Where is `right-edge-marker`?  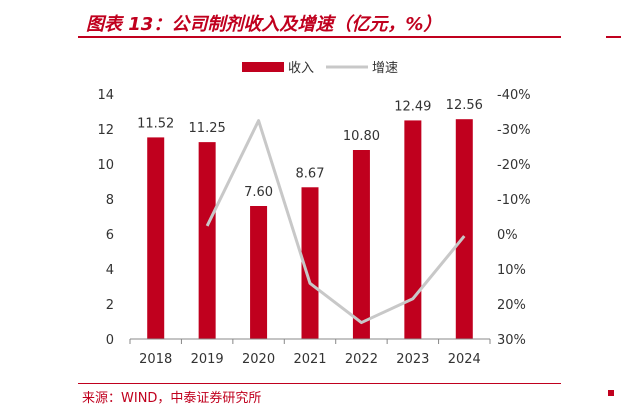 right-edge-marker is located at coordinates (611, 393).